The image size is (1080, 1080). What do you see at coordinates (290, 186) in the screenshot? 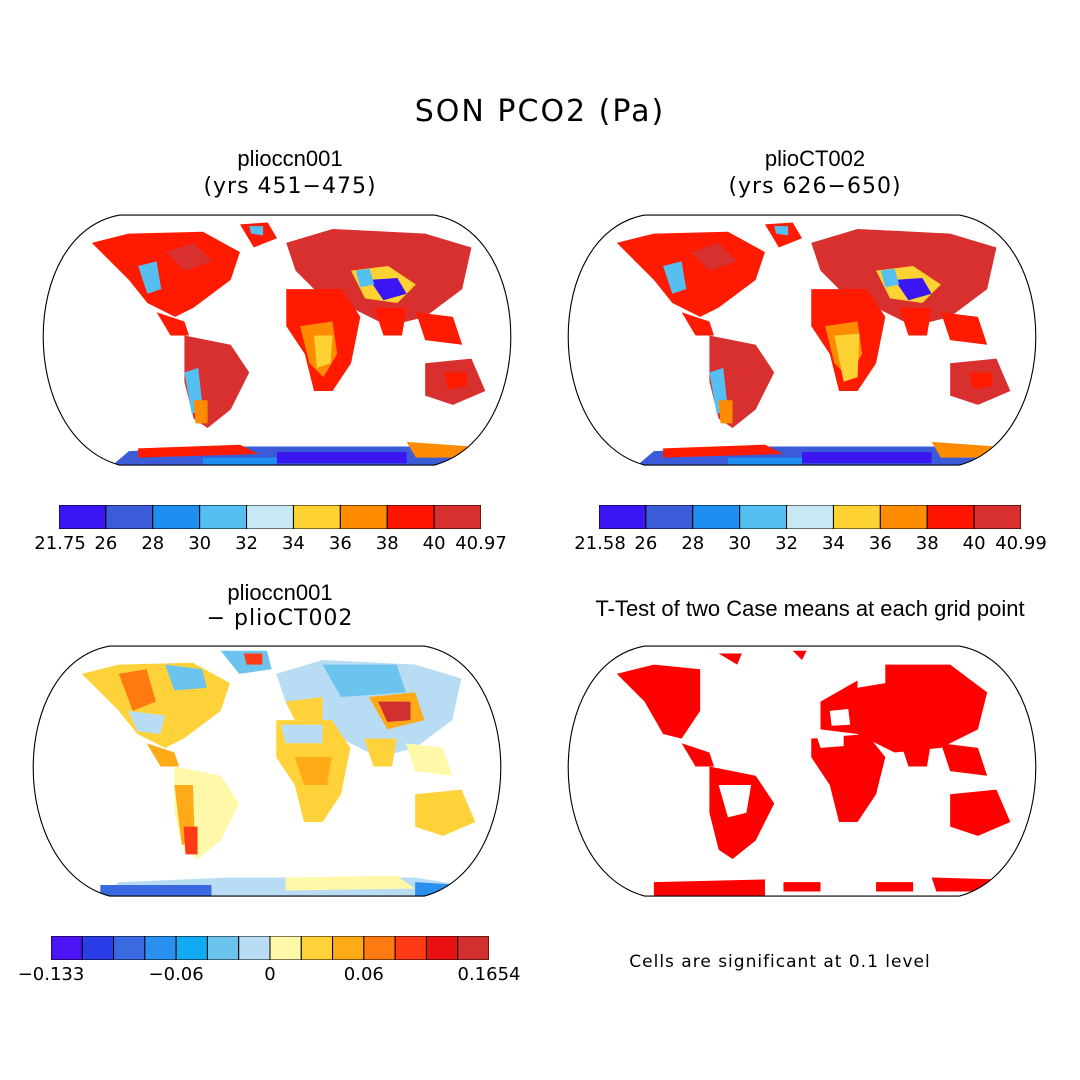
I see `panel1-subtitle: (yrs 451−475)` at bounding box center [290, 186].